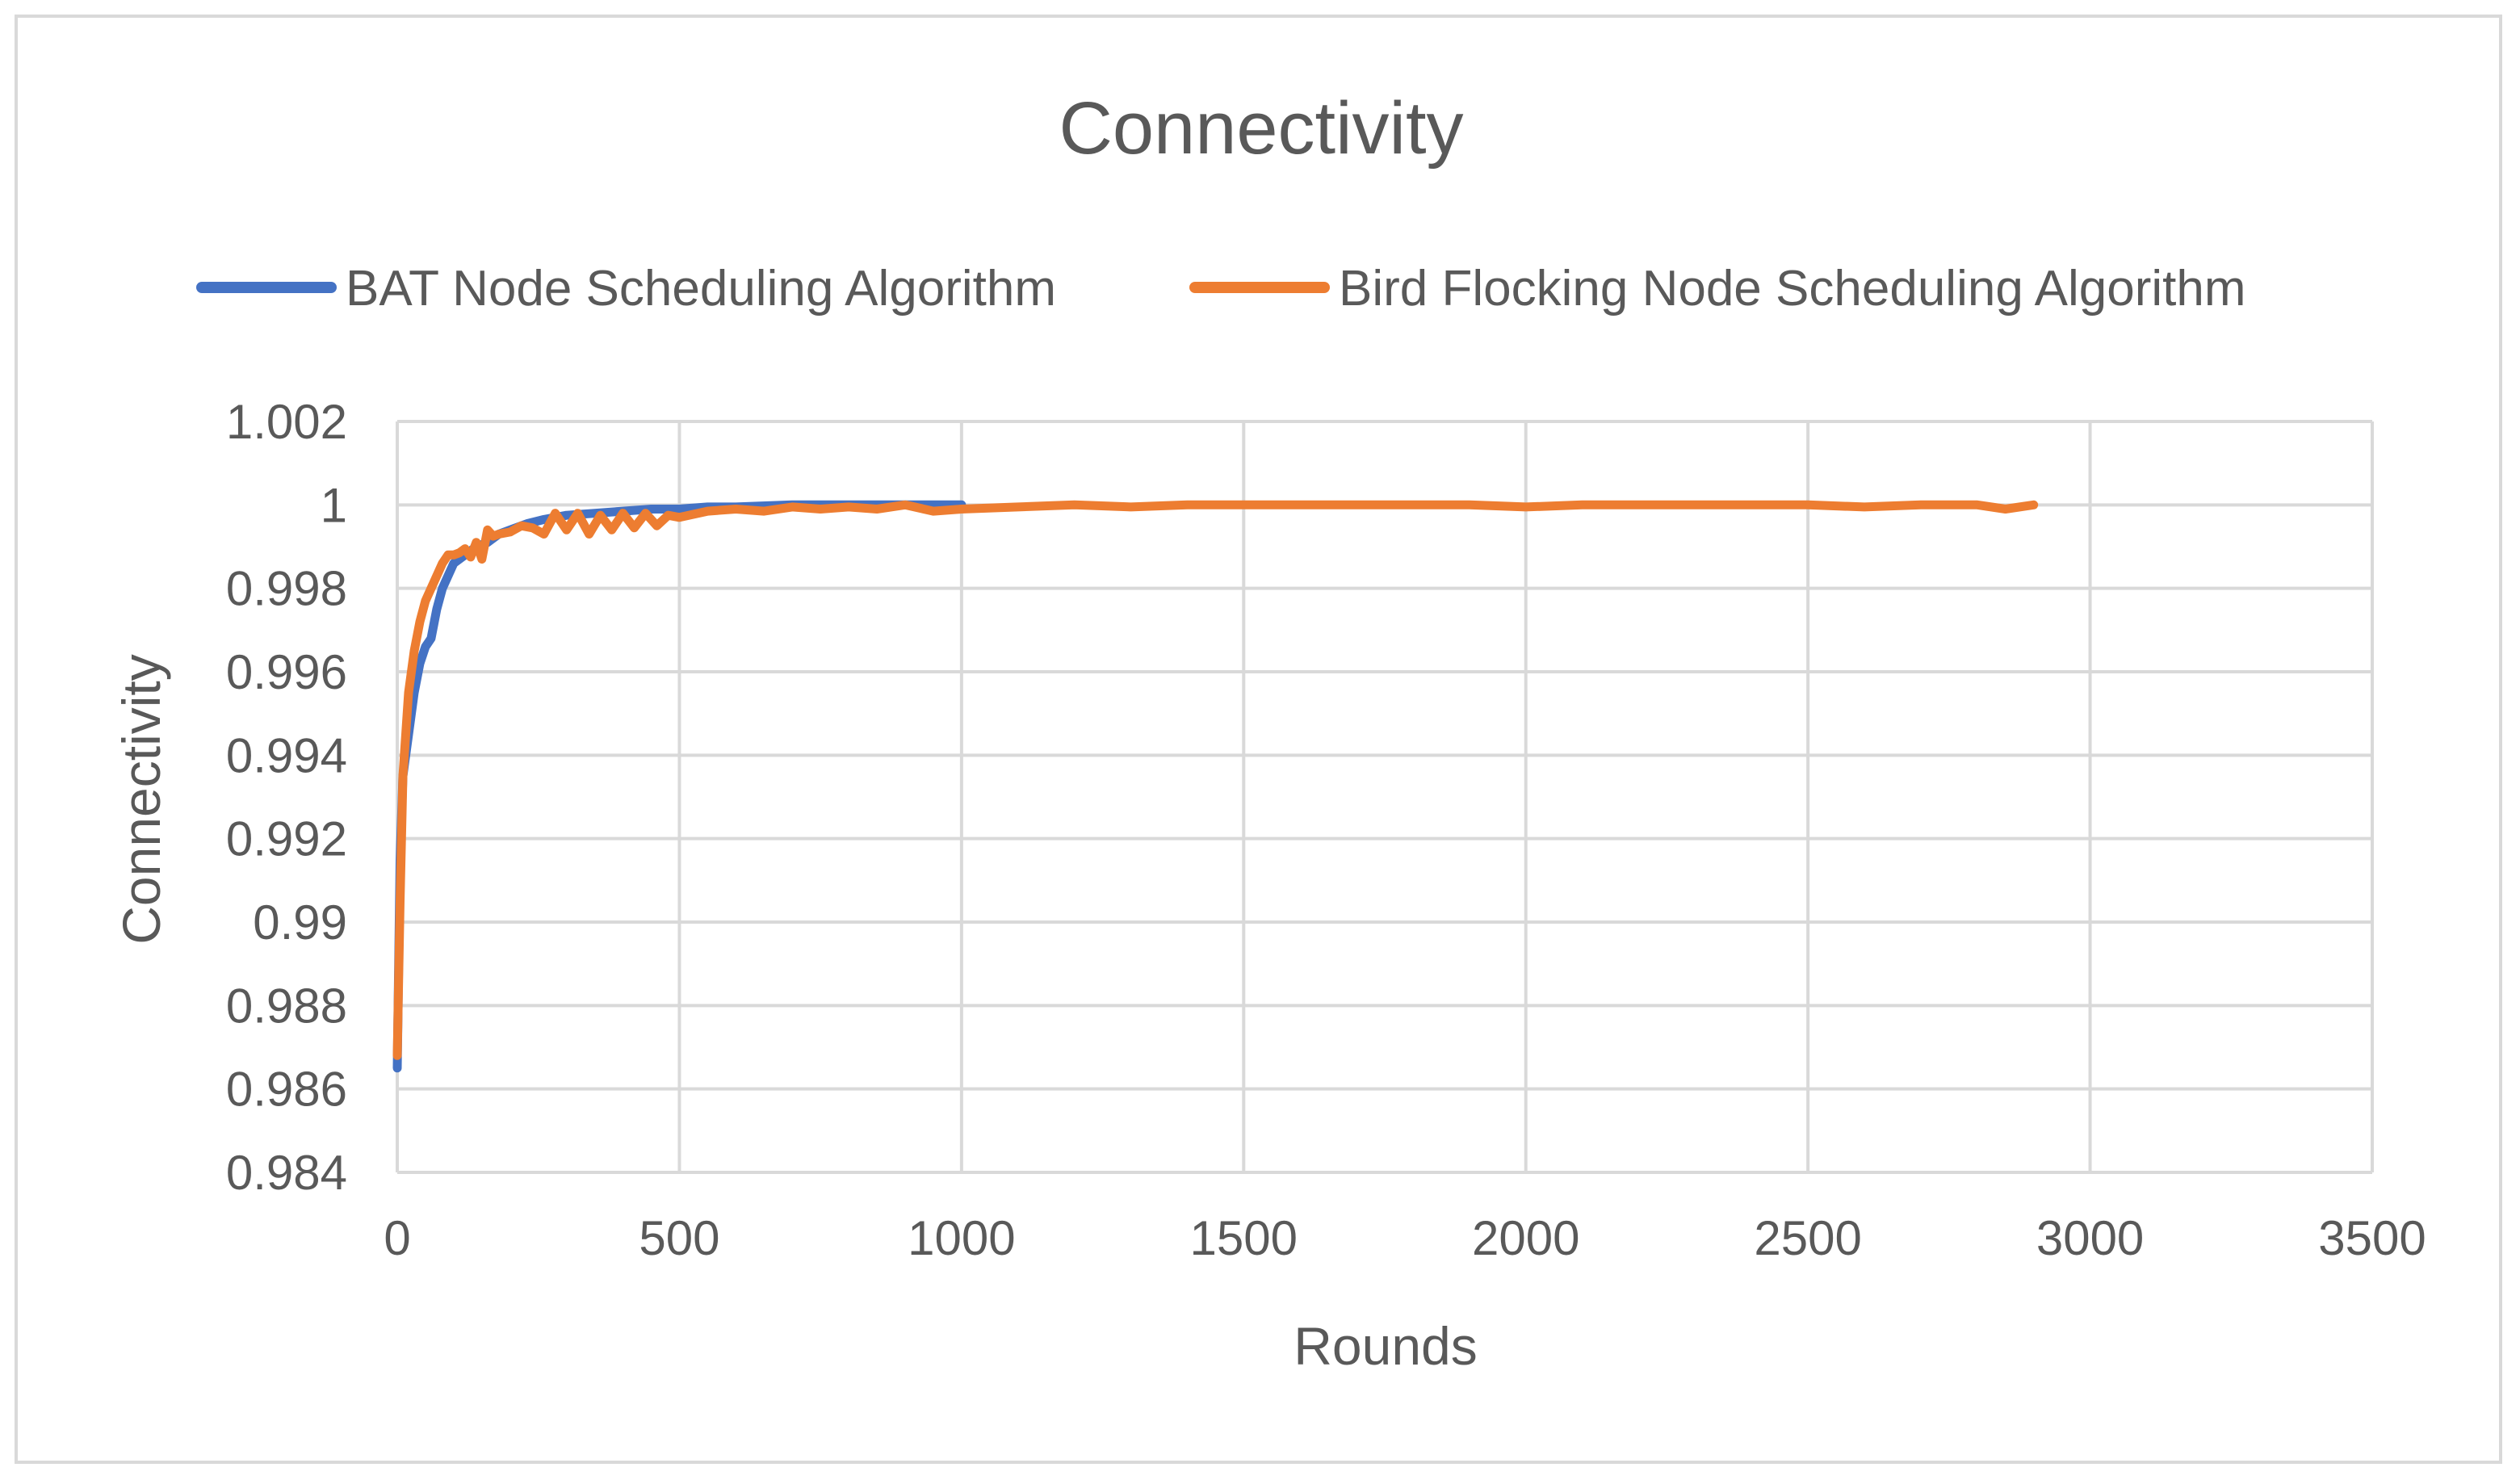  I want to click on chart-title: Connectivity, so click(1261, 128).